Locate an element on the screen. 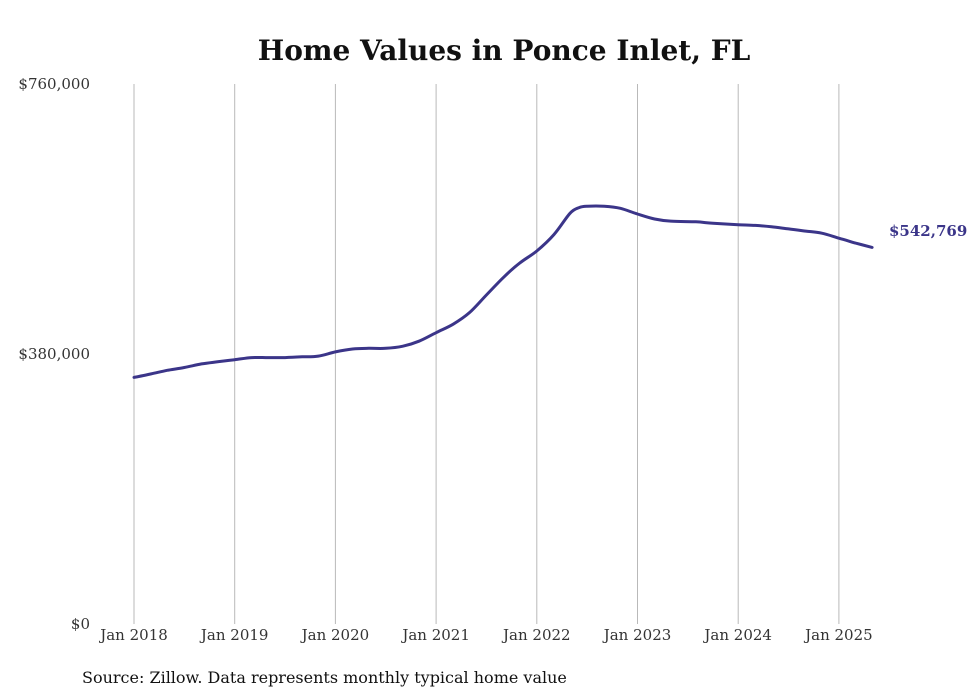 Image resolution: width=980 pixels, height=699 pixels. y-tick-label: $0 is located at coordinates (80, 624).